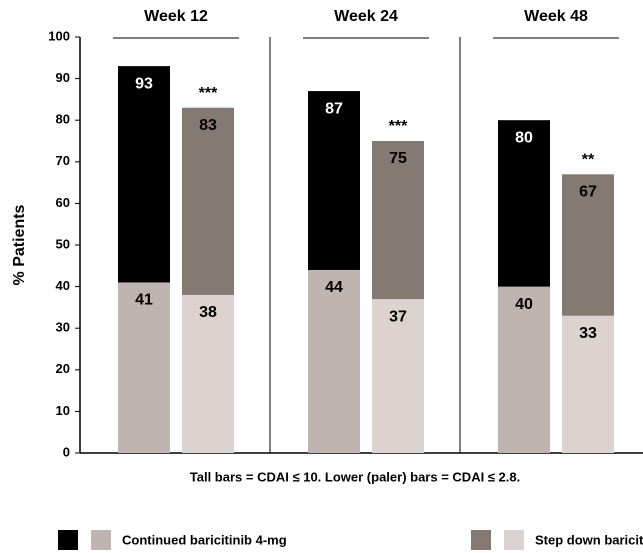  What do you see at coordinates (588, 191) in the screenshot?
I see `value-label: 67` at bounding box center [588, 191].